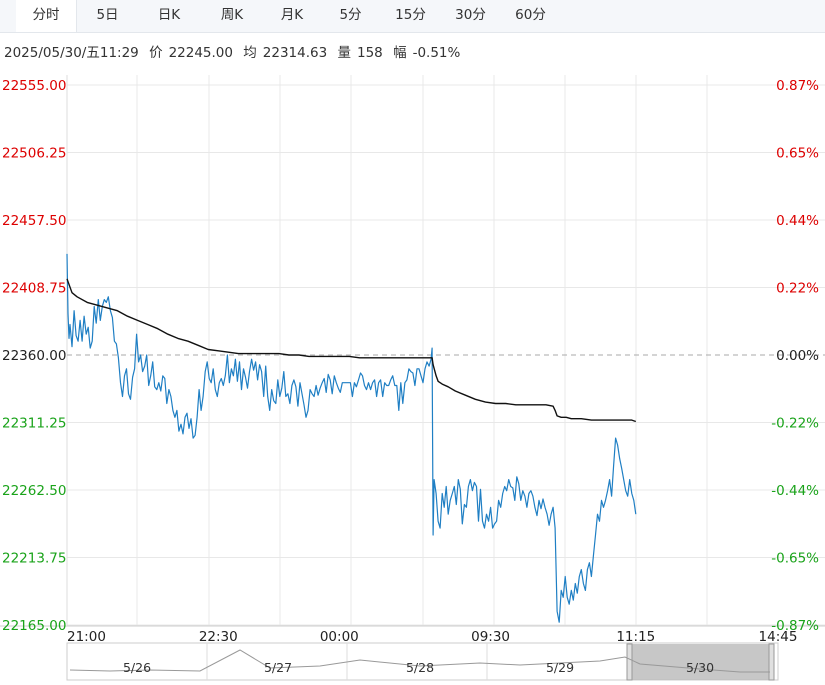 The width and height of the screenshot is (825, 685). I want to click on x-tick-label: 00:00, so click(339, 637).